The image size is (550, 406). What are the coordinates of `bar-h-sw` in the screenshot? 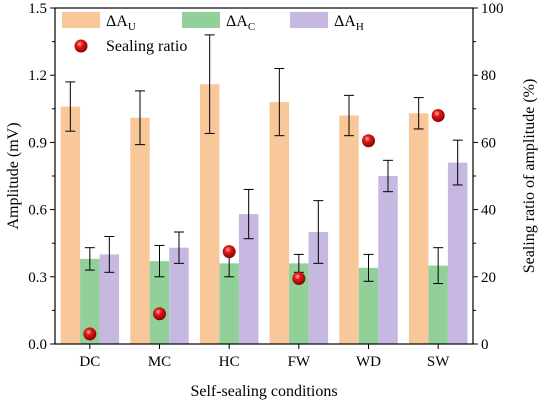 It's located at (457, 253).